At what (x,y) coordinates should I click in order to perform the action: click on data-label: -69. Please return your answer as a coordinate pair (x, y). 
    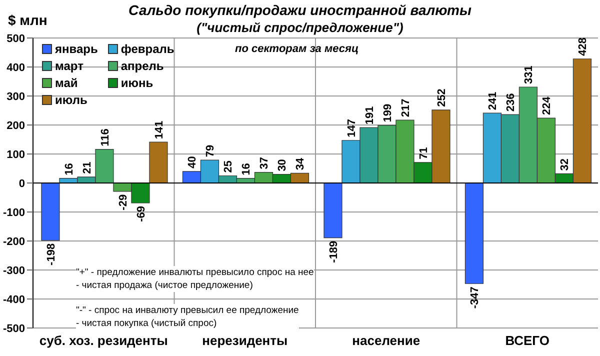
    Looking at the image, I should click on (141, 214).